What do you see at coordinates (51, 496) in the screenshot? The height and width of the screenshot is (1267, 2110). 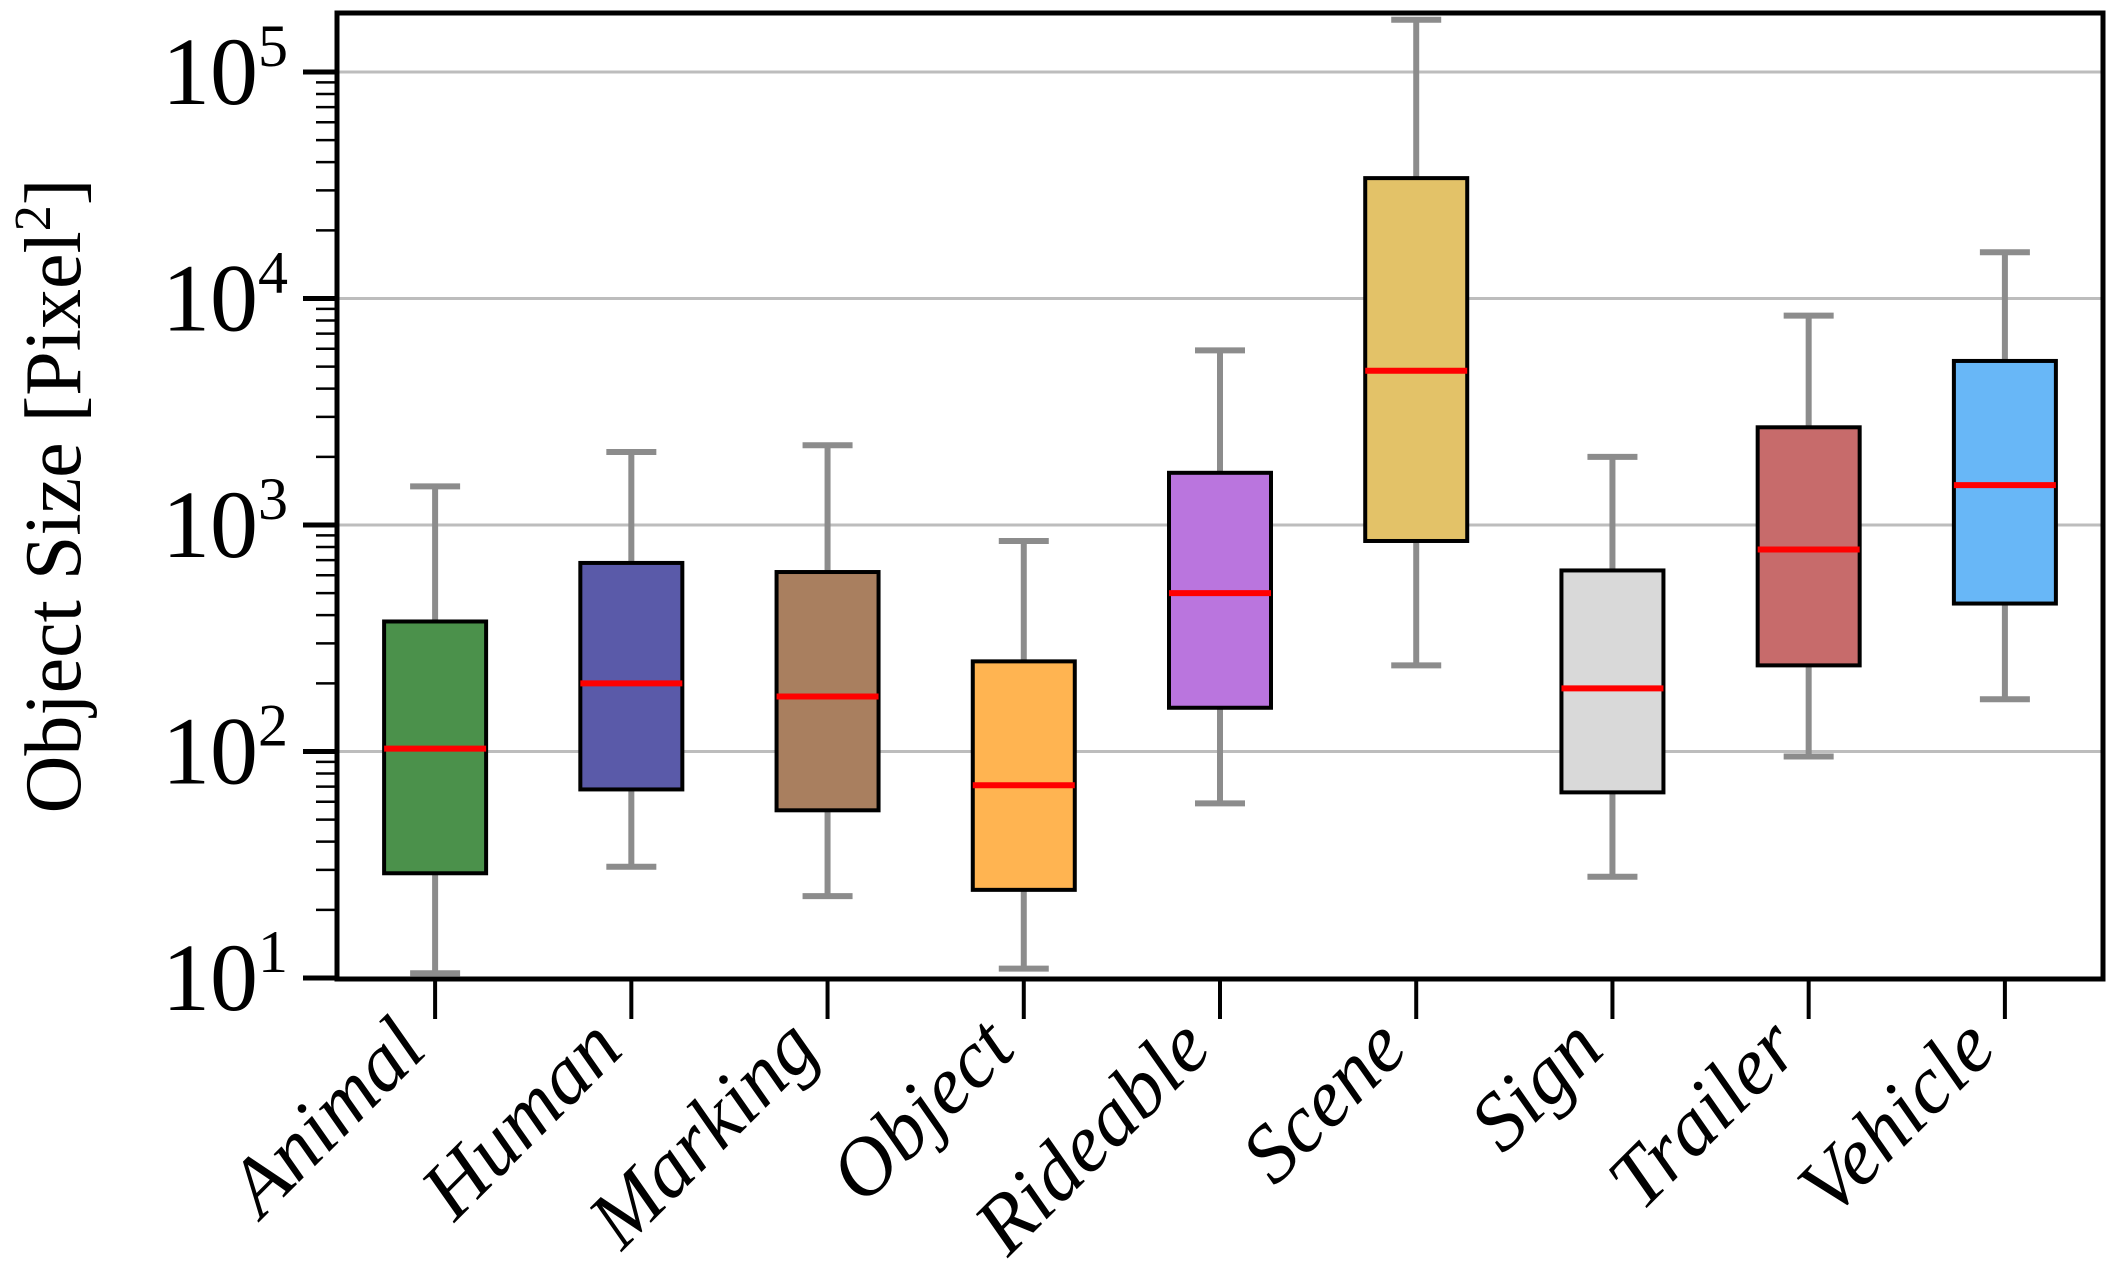 I see `y-axis-label: Object Size [Pixel2]` at bounding box center [51, 496].